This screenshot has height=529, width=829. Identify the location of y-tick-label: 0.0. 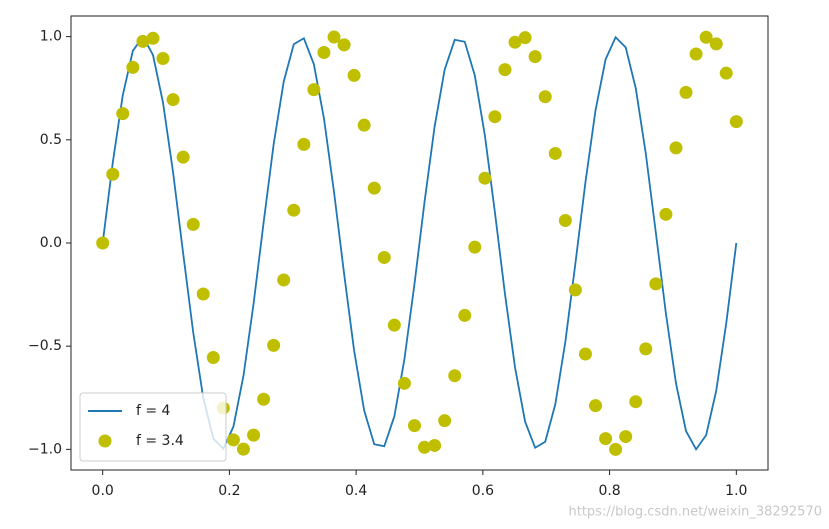
(51, 243).